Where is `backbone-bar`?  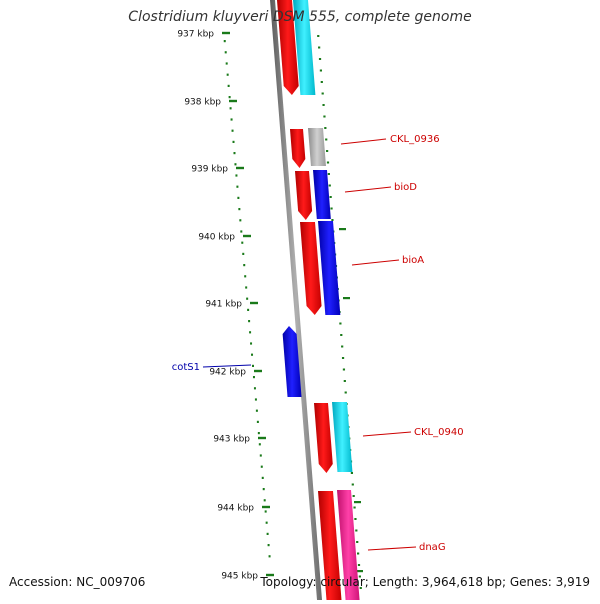 backbone-bar is located at coordinates (296, 300).